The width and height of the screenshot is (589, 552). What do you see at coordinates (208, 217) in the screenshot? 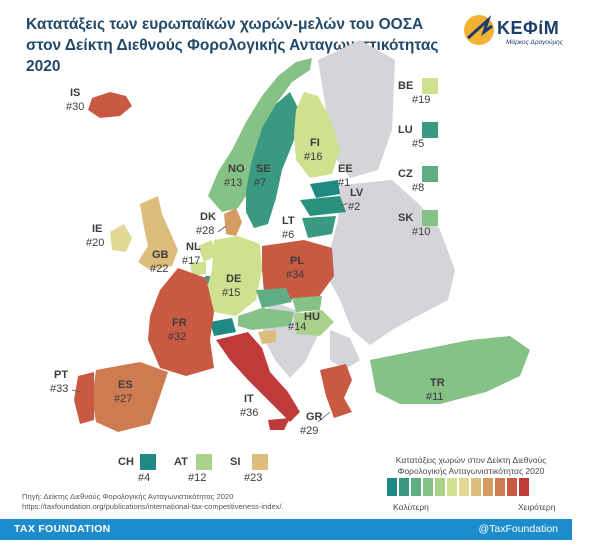
I see `label-dk-code: DK` at bounding box center [208, 217].